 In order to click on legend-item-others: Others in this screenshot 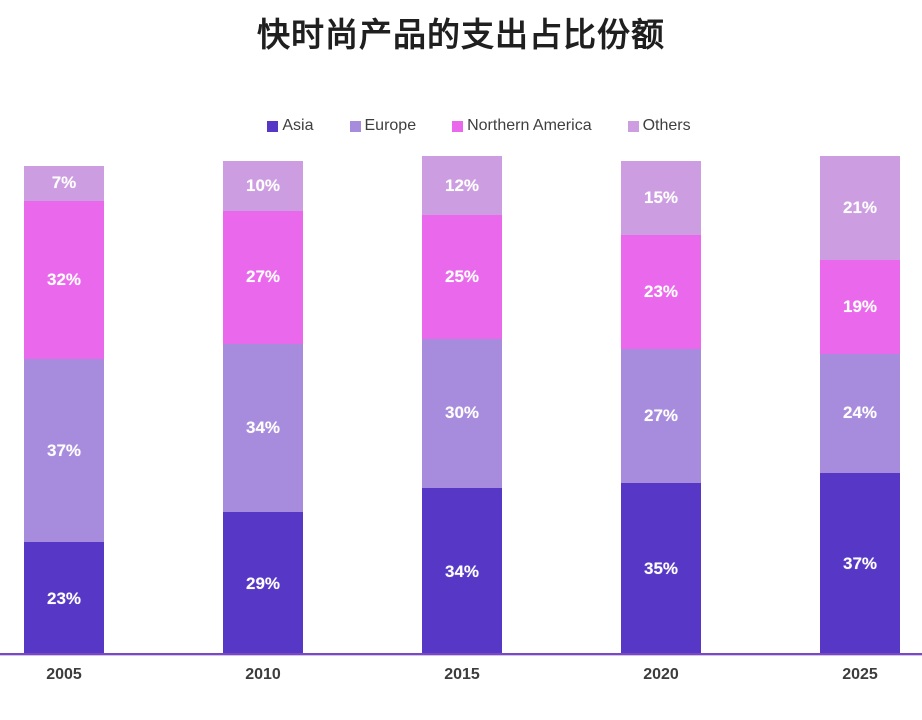, I will do `click(659, 126)`.